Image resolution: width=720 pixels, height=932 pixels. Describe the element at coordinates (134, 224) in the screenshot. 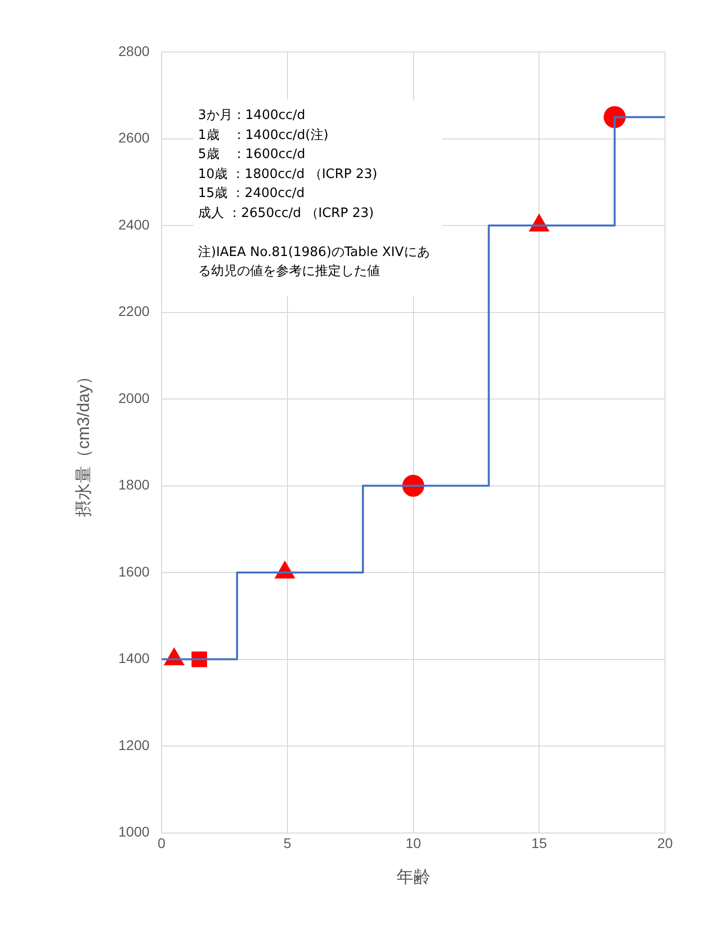

I see `y-tick-label: 2400` at that location.